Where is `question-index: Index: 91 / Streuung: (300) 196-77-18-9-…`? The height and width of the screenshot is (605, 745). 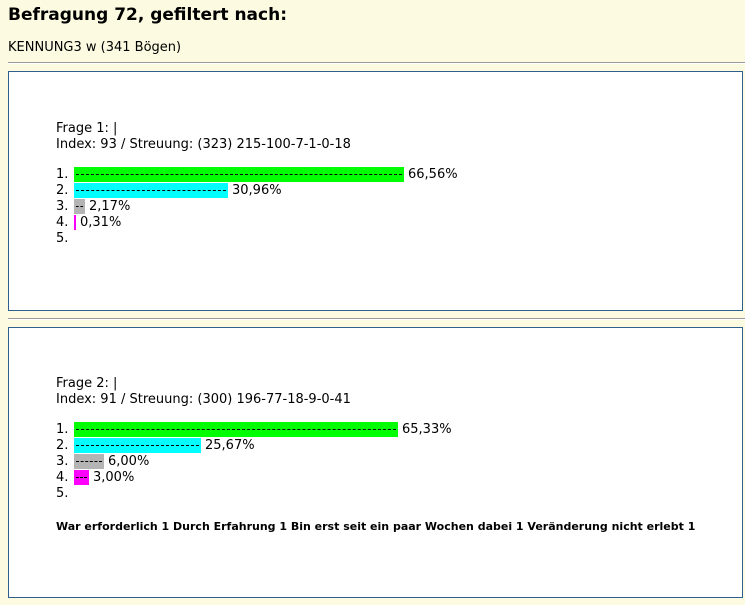
question-index: Index: 91 / Streuung: (300) 196-77-18-9-… is located at coordinates (203, 399).